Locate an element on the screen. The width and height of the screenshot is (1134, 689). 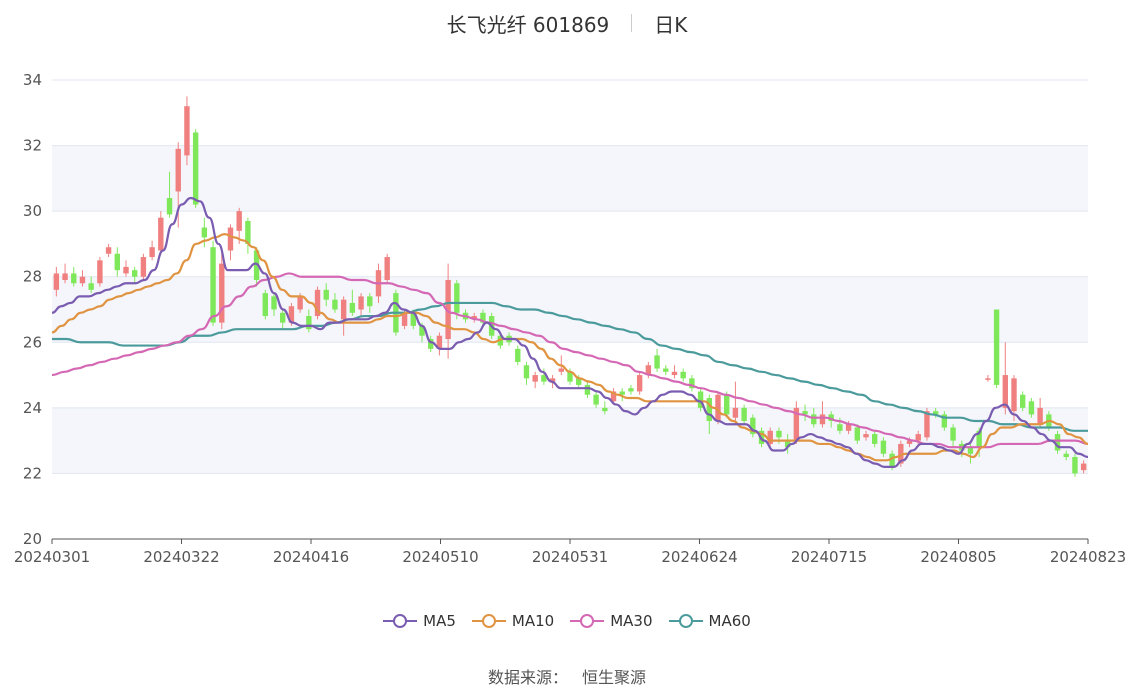
y-tick-label: 30 is located at coordinates (32, 211).